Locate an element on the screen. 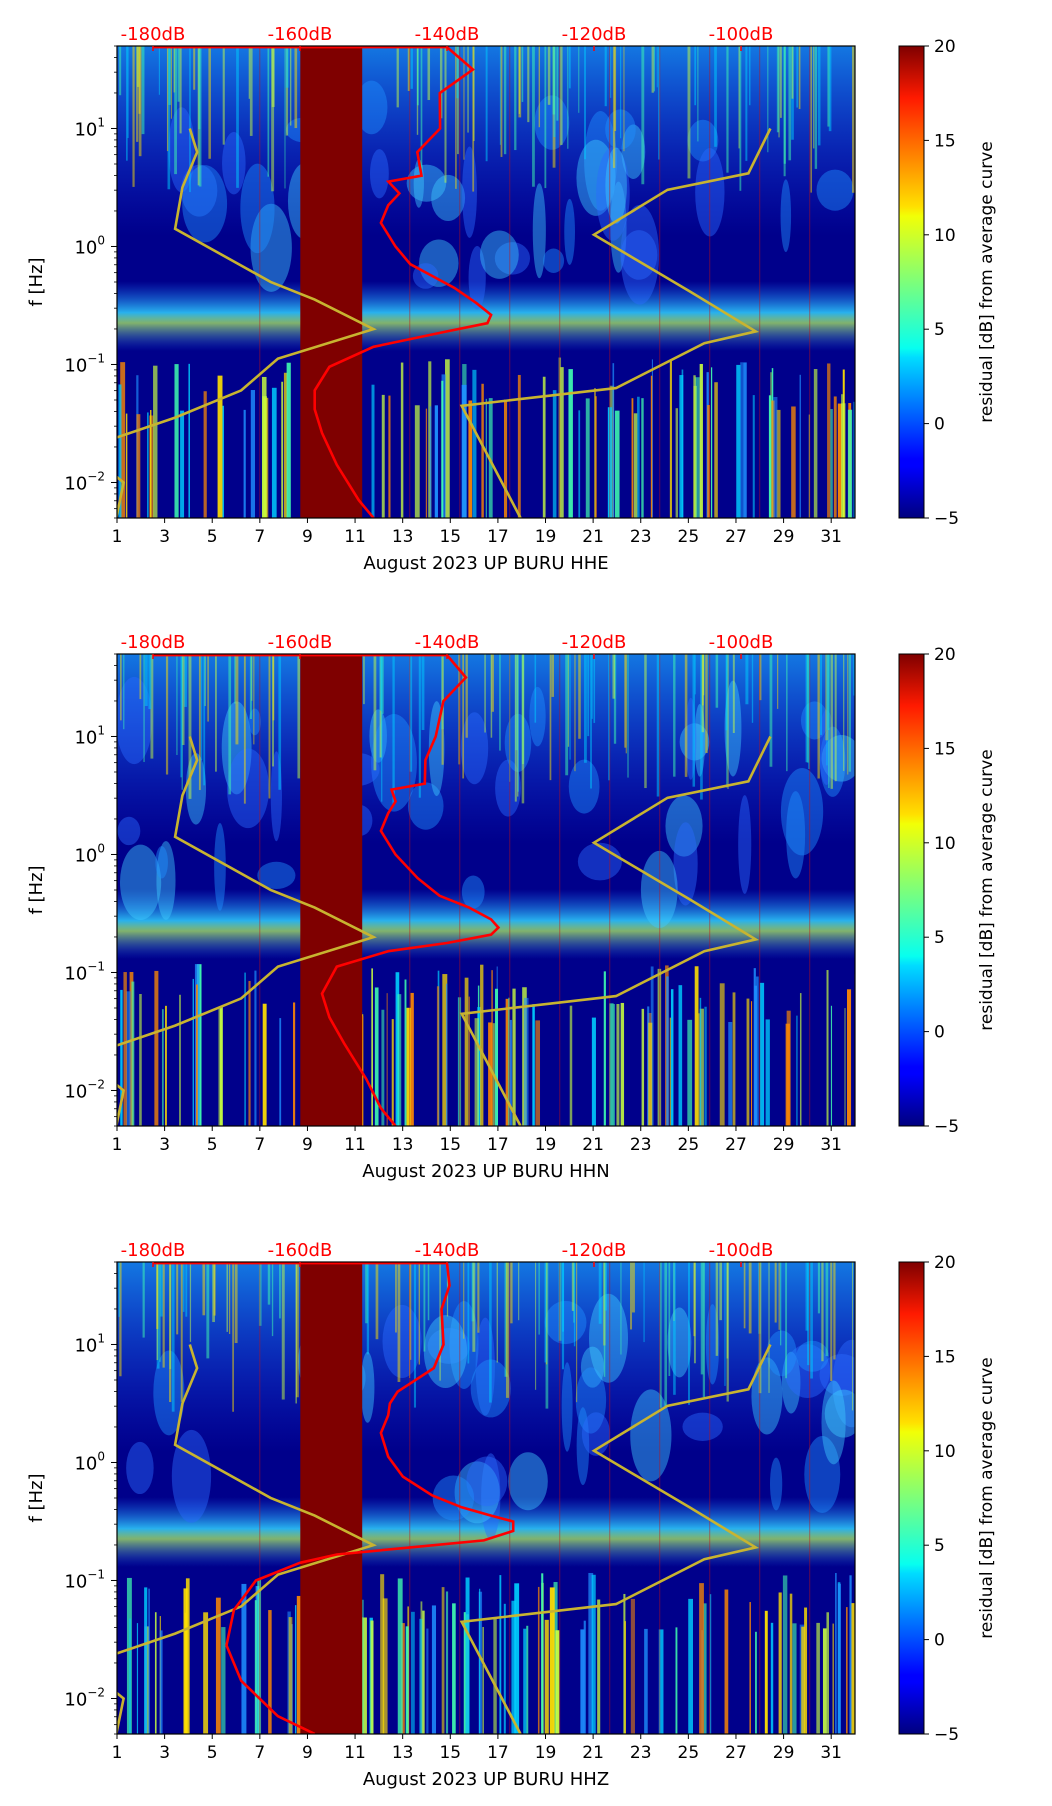  db-tick-label: -180dB is located at coordinates (153, 34).